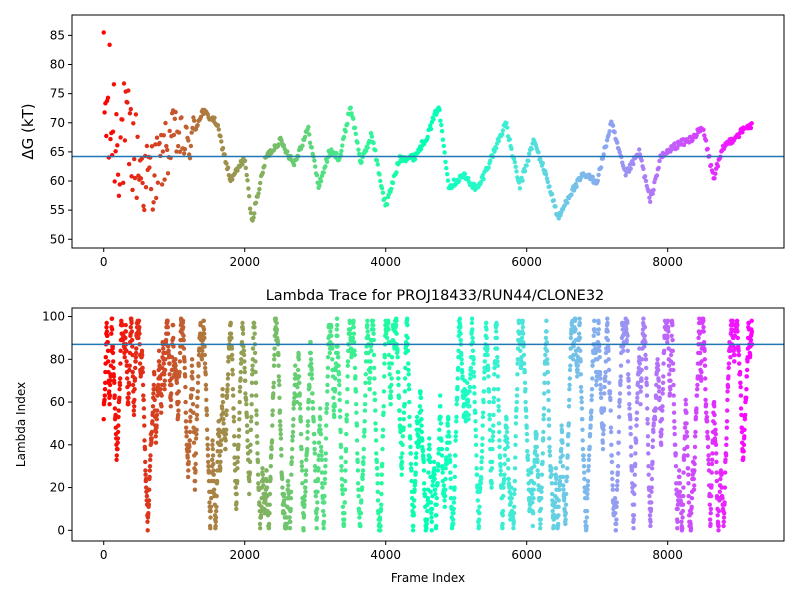  I want to click on y-tick-label: 55, so click(57, 210).